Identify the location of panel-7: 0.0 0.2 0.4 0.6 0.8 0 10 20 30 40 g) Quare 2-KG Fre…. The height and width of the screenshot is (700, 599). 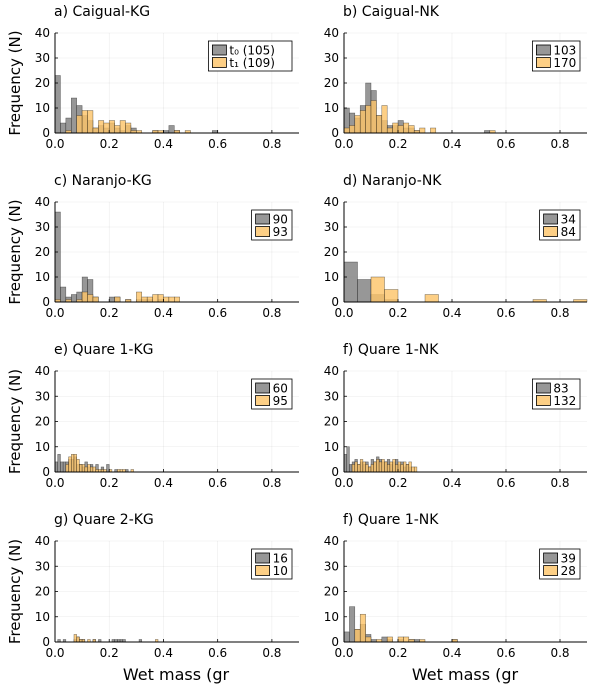
(152, 586).